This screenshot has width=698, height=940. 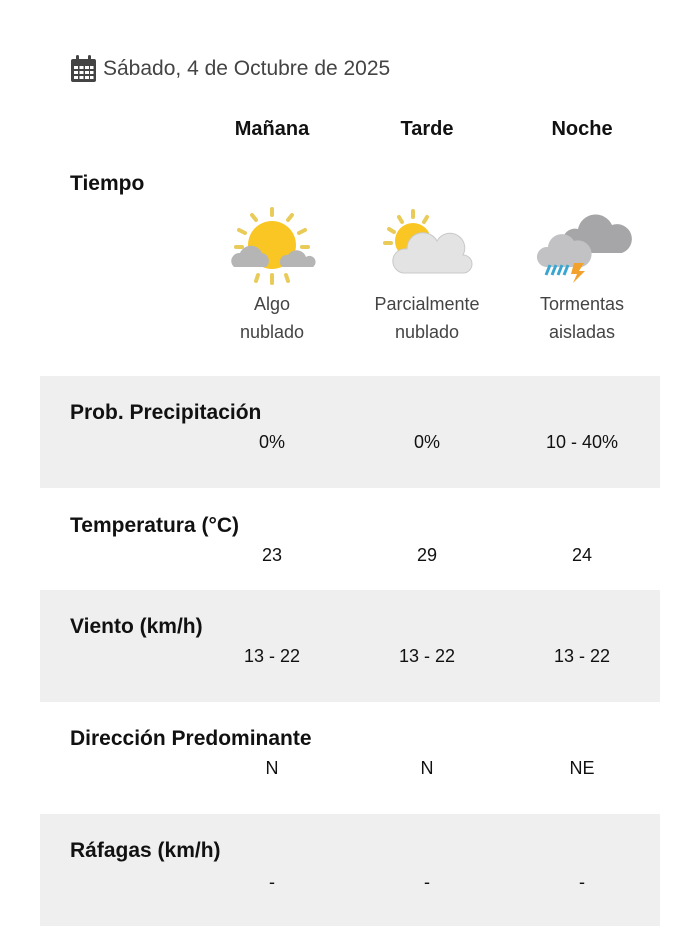 What do you see at coordinates (271, 442) in the screenshot?
I see `value-morning: 0%` at bounding box center [271, 442].